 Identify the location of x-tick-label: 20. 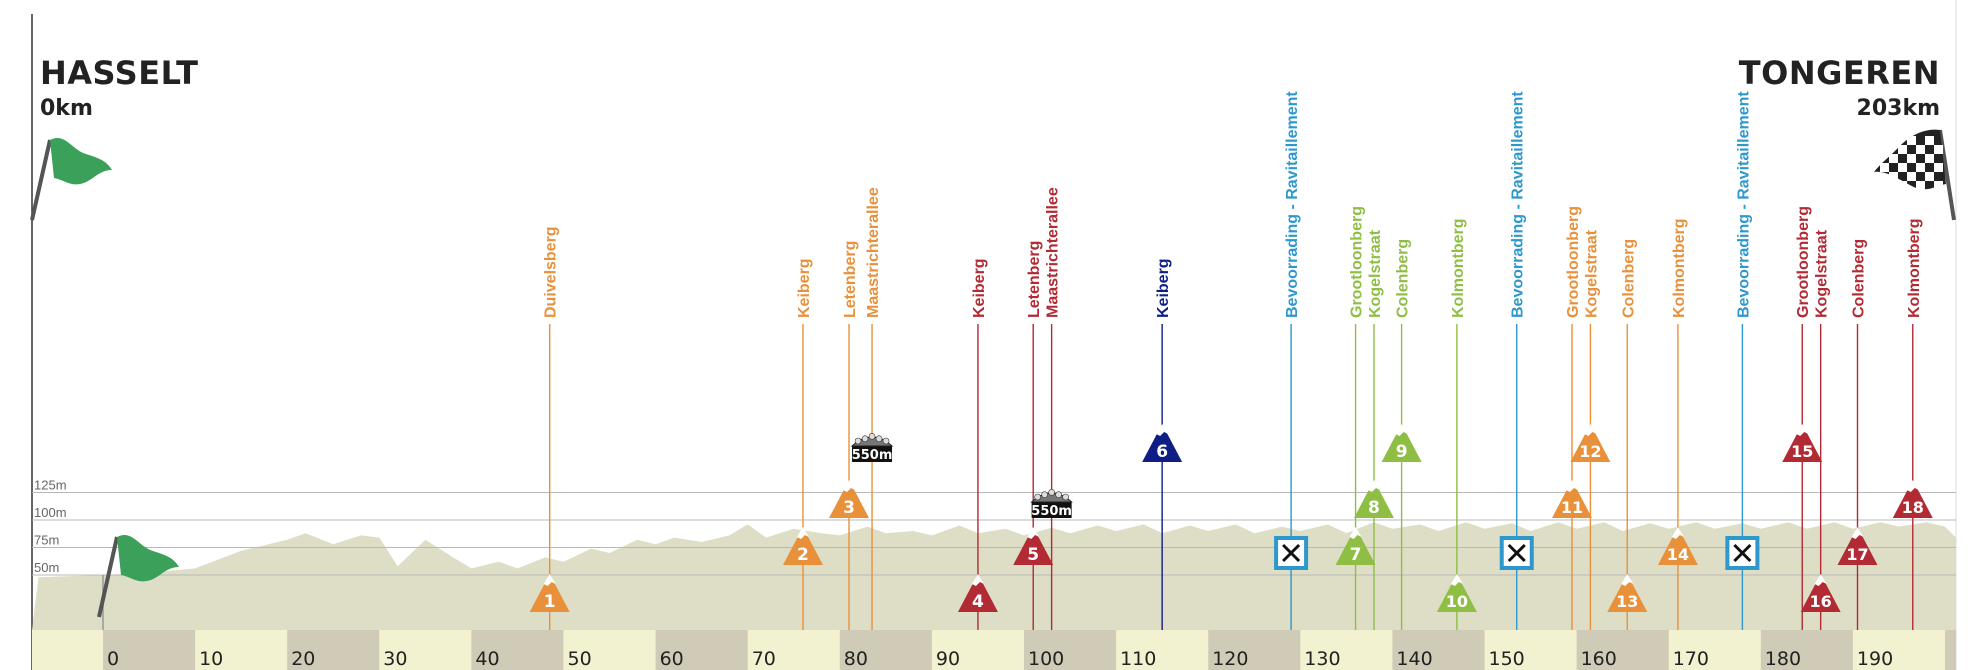
(303, 659).